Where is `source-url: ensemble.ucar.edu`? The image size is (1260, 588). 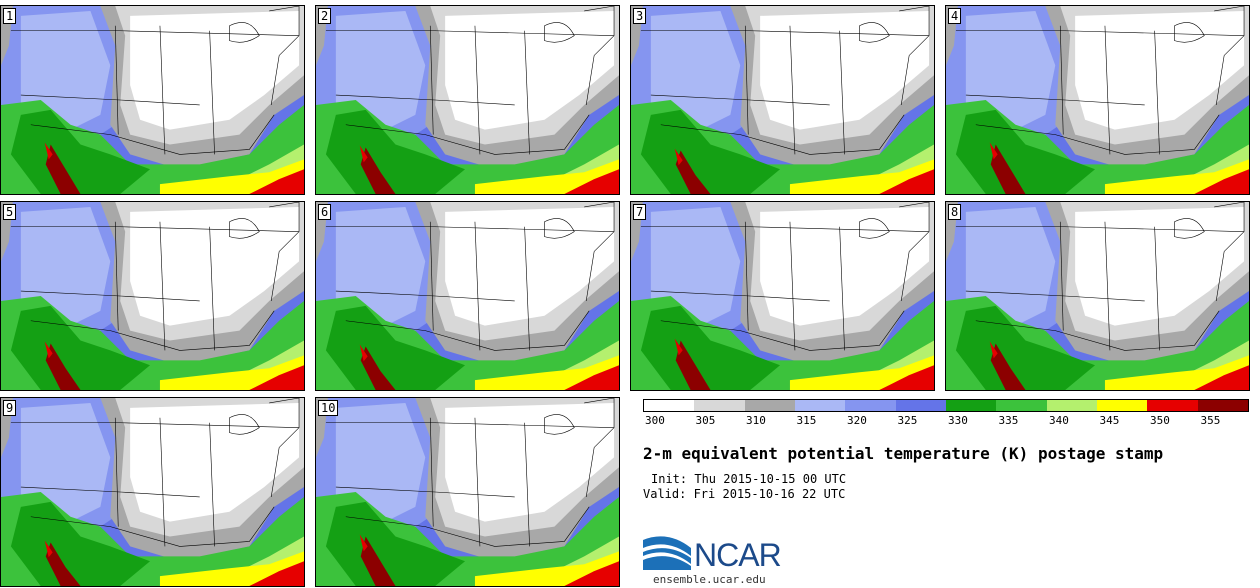
source-url: ensemble.ucar.edu is located at coordinates (709, 579).